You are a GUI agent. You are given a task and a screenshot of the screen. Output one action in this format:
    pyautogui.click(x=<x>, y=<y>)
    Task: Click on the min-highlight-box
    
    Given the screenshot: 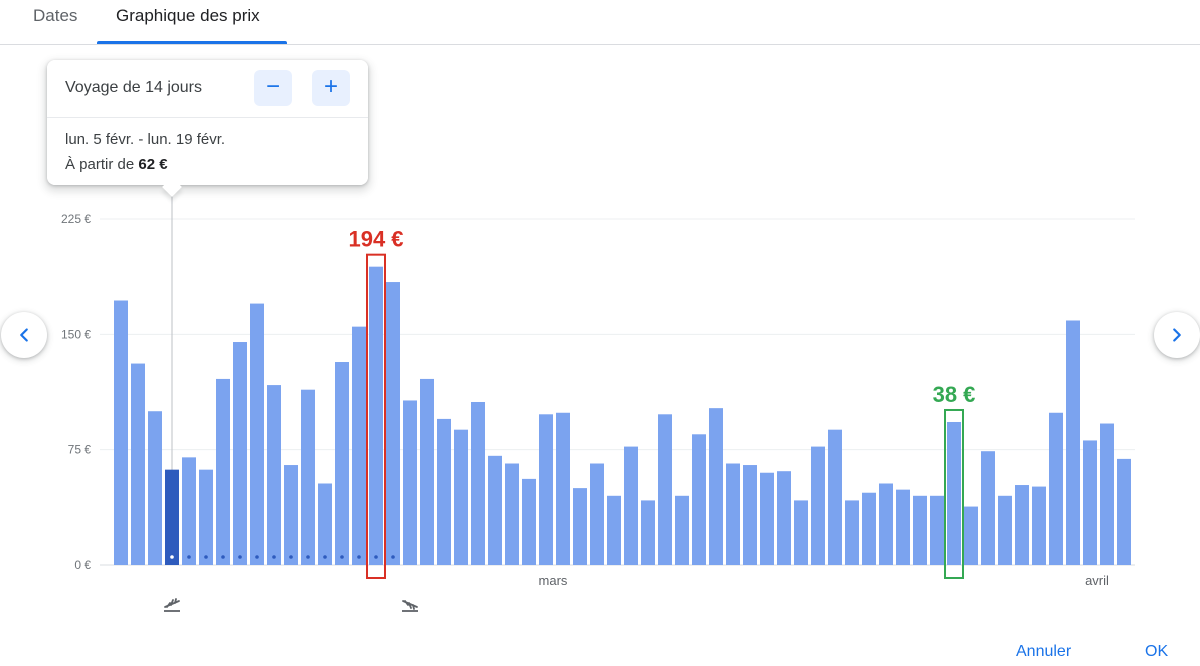 What is the action you would take?
    pyautogui.click(x=954, y=493)
    